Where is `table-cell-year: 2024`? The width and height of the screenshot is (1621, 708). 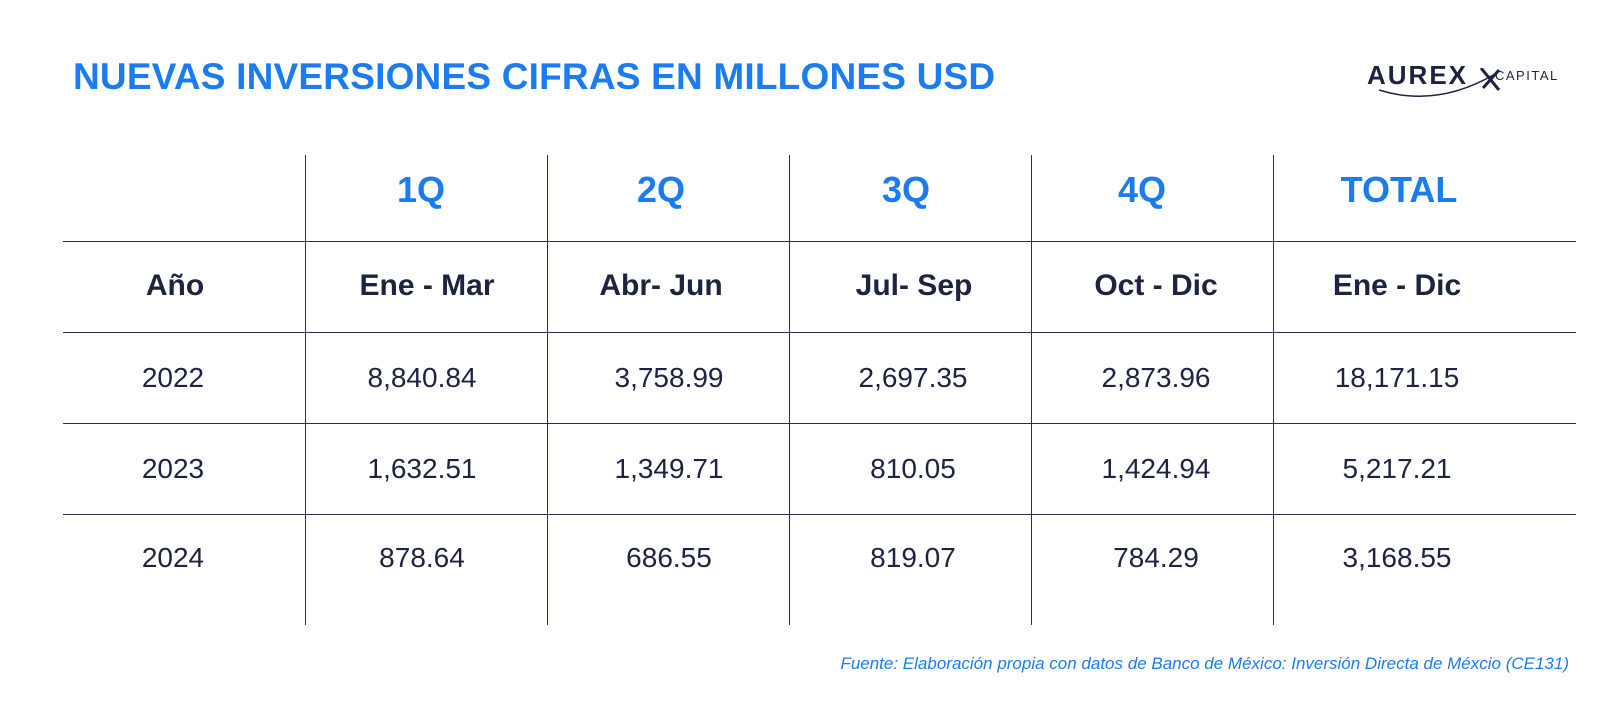
table-cell-year: 2024 is located at coordinates (173, 557).